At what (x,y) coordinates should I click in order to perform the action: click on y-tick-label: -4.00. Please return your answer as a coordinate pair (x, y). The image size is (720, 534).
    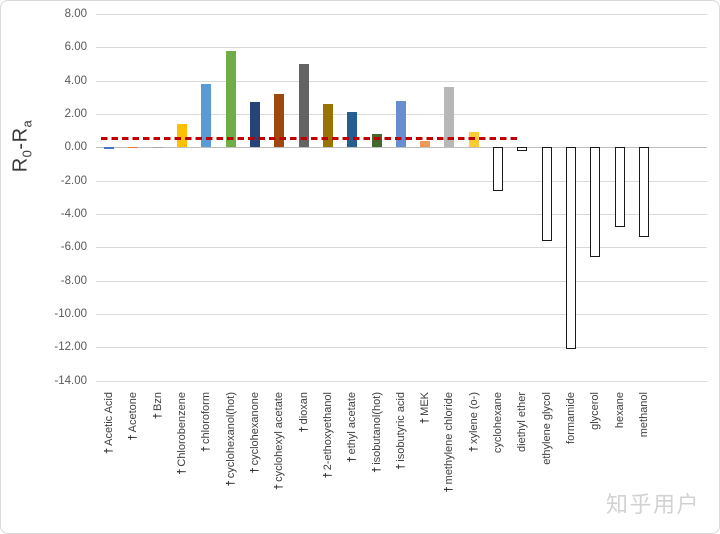
    Looking at the image, I should click on (73, 214).